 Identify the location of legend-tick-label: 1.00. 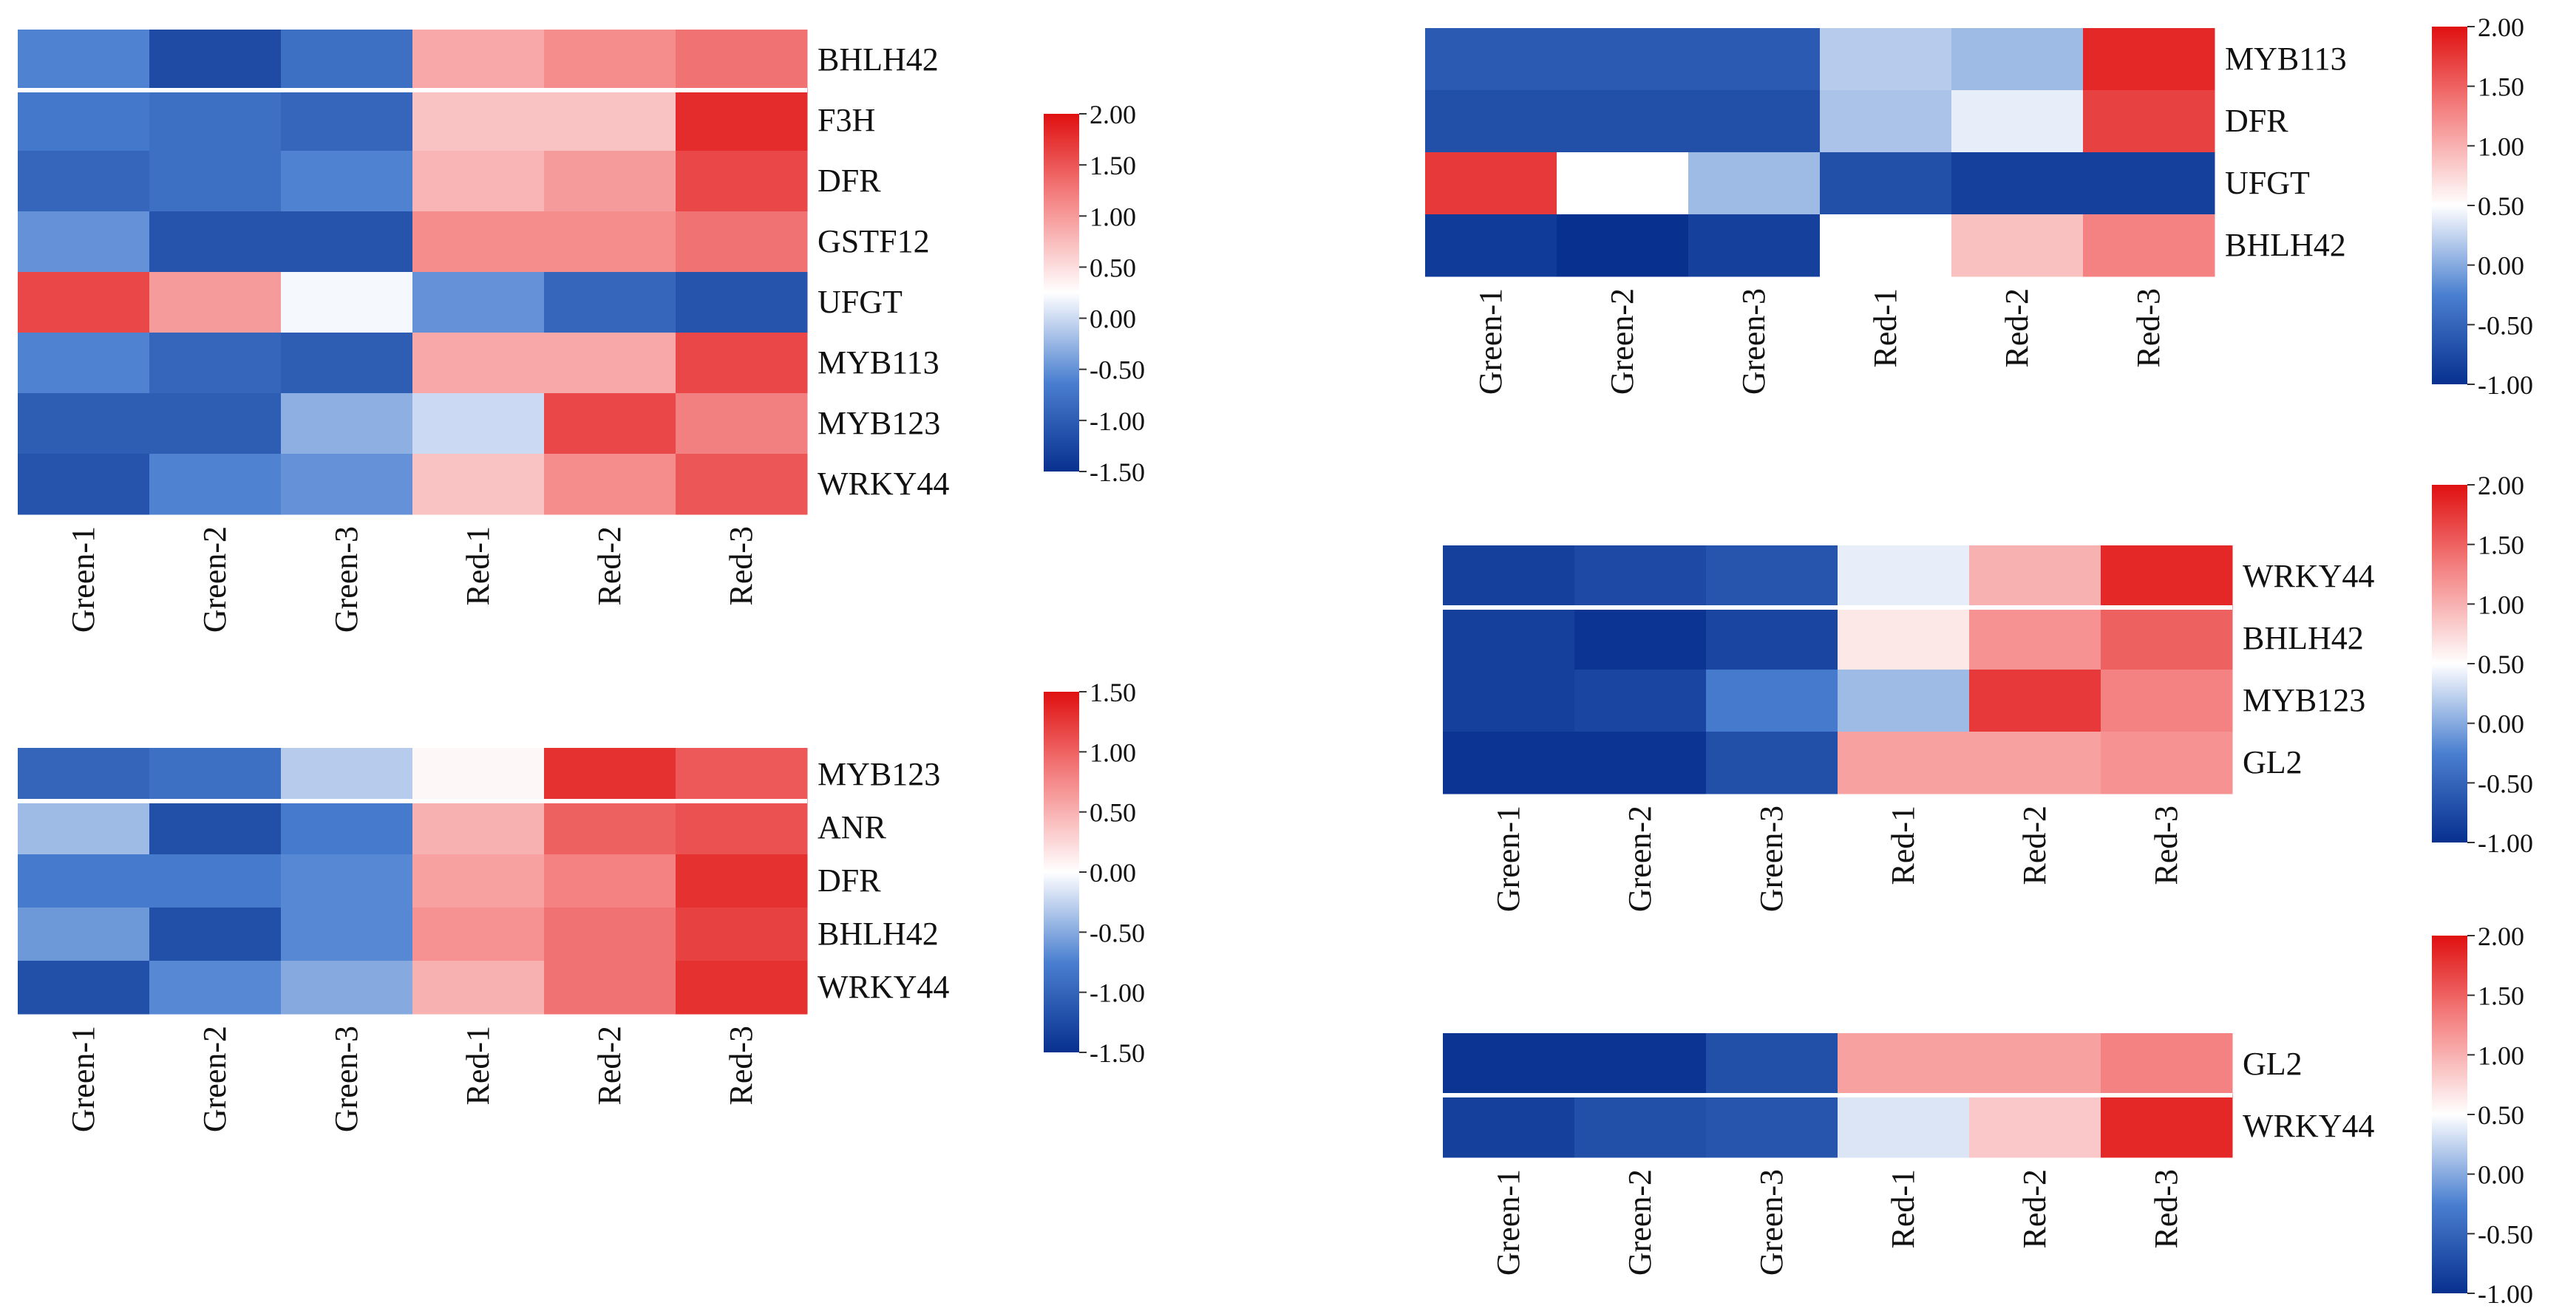
(2501, 146).